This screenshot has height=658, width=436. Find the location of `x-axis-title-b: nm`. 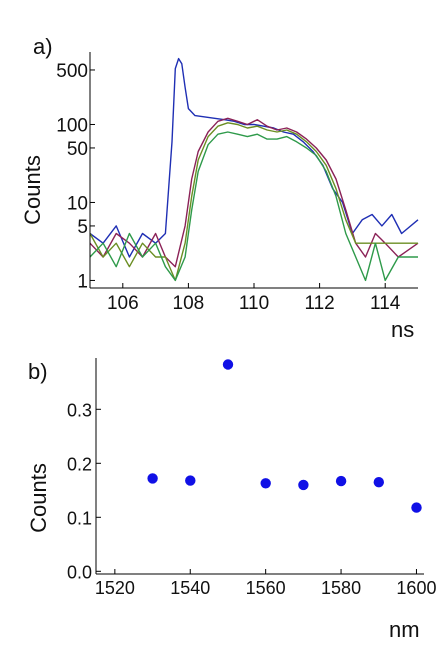

x-axis-title-b: nm is located at coordinates (404, 629).